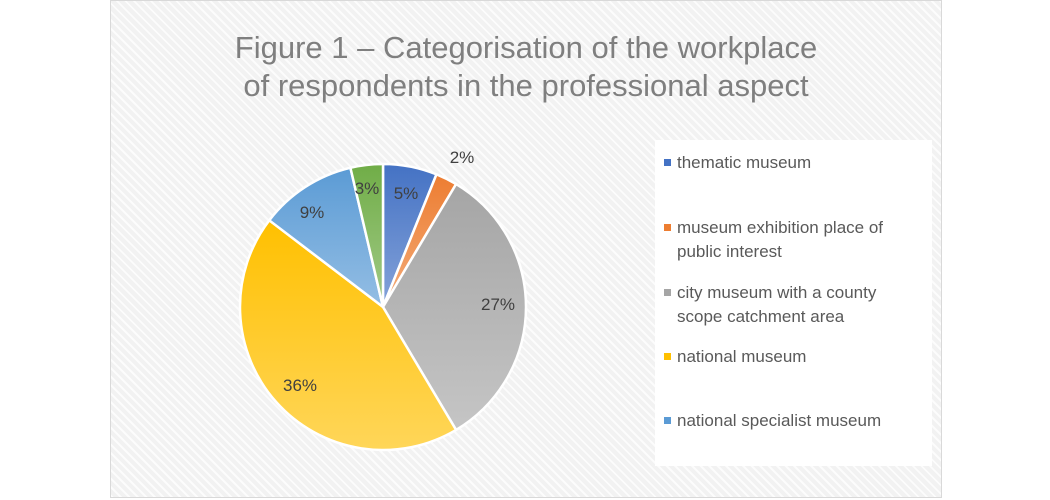  I want to click on legend-label-line: national specialist museum, so click(779, 420).